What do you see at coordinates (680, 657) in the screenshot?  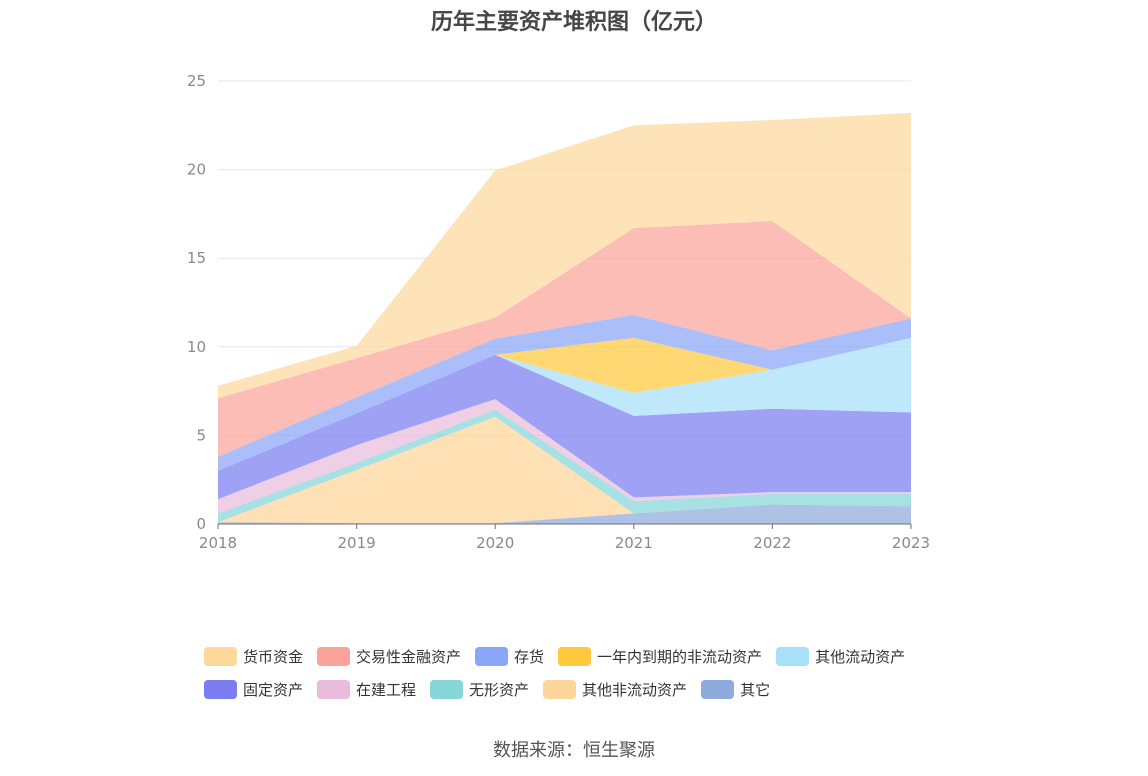 I see `legend-label: 一年内到期的非流动资产` at bounding box center [680, 657].